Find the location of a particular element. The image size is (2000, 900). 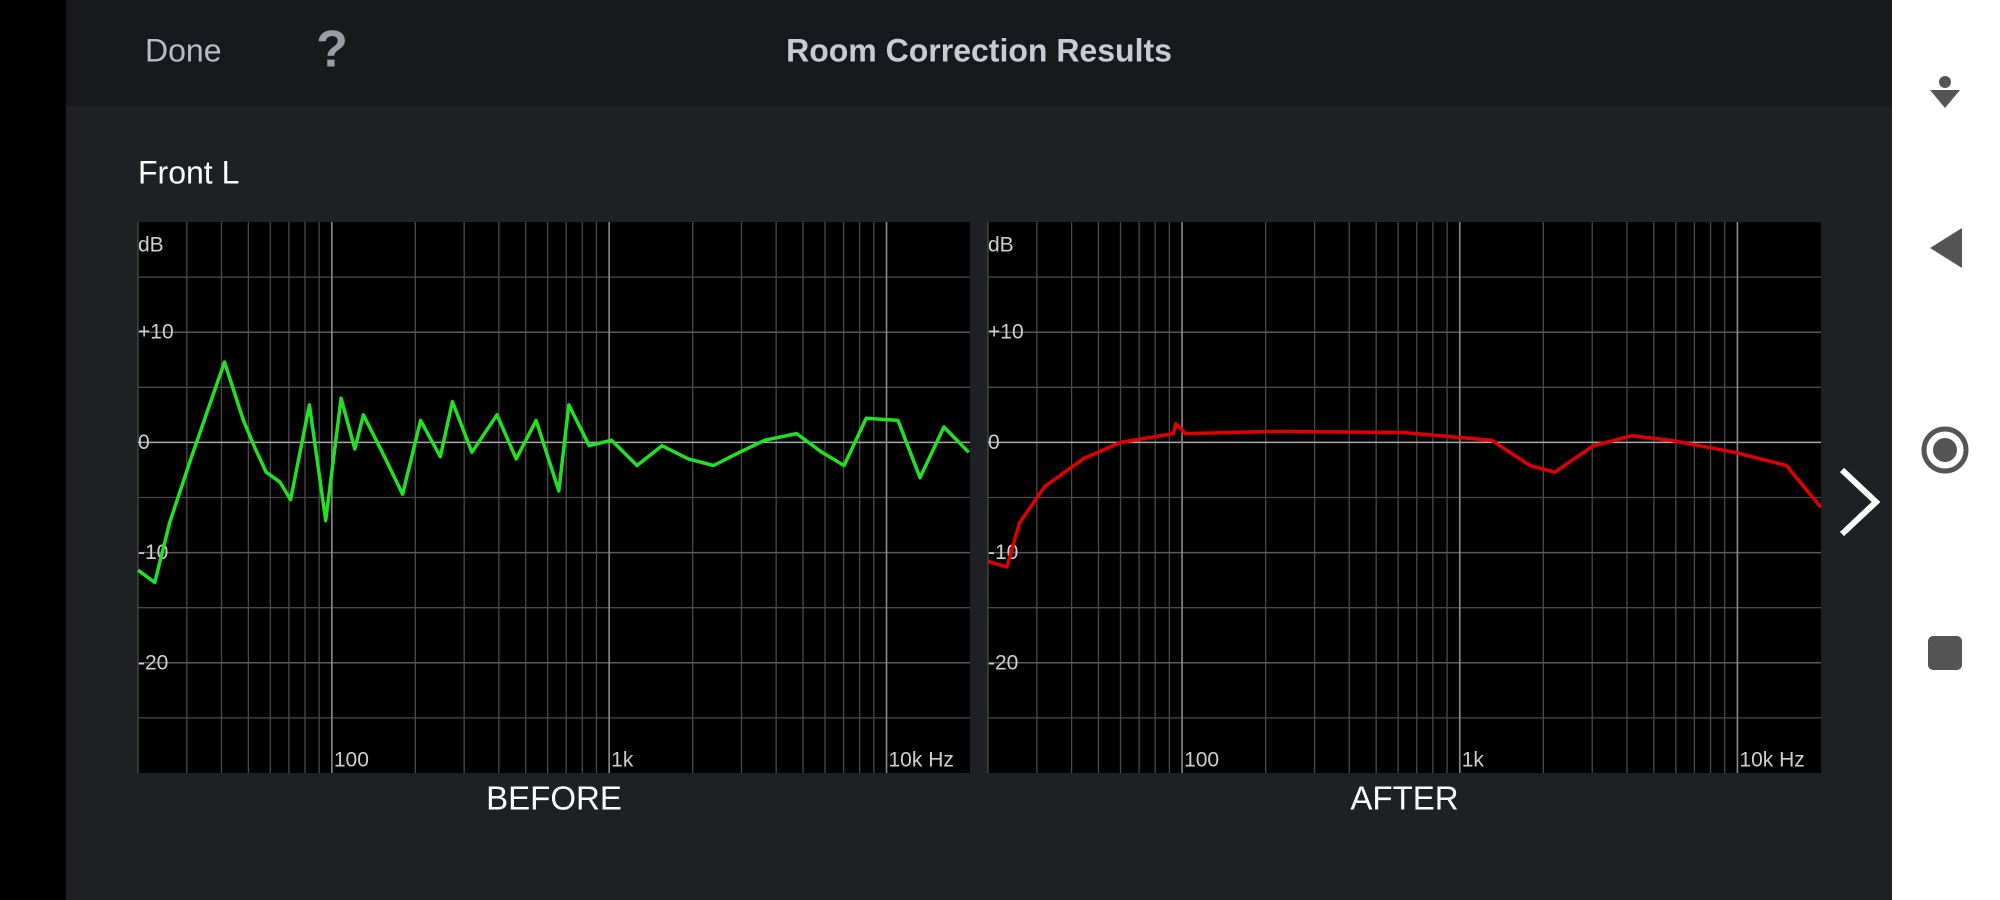

page-title: Room Correction Results is located at coordinates (979, 50).